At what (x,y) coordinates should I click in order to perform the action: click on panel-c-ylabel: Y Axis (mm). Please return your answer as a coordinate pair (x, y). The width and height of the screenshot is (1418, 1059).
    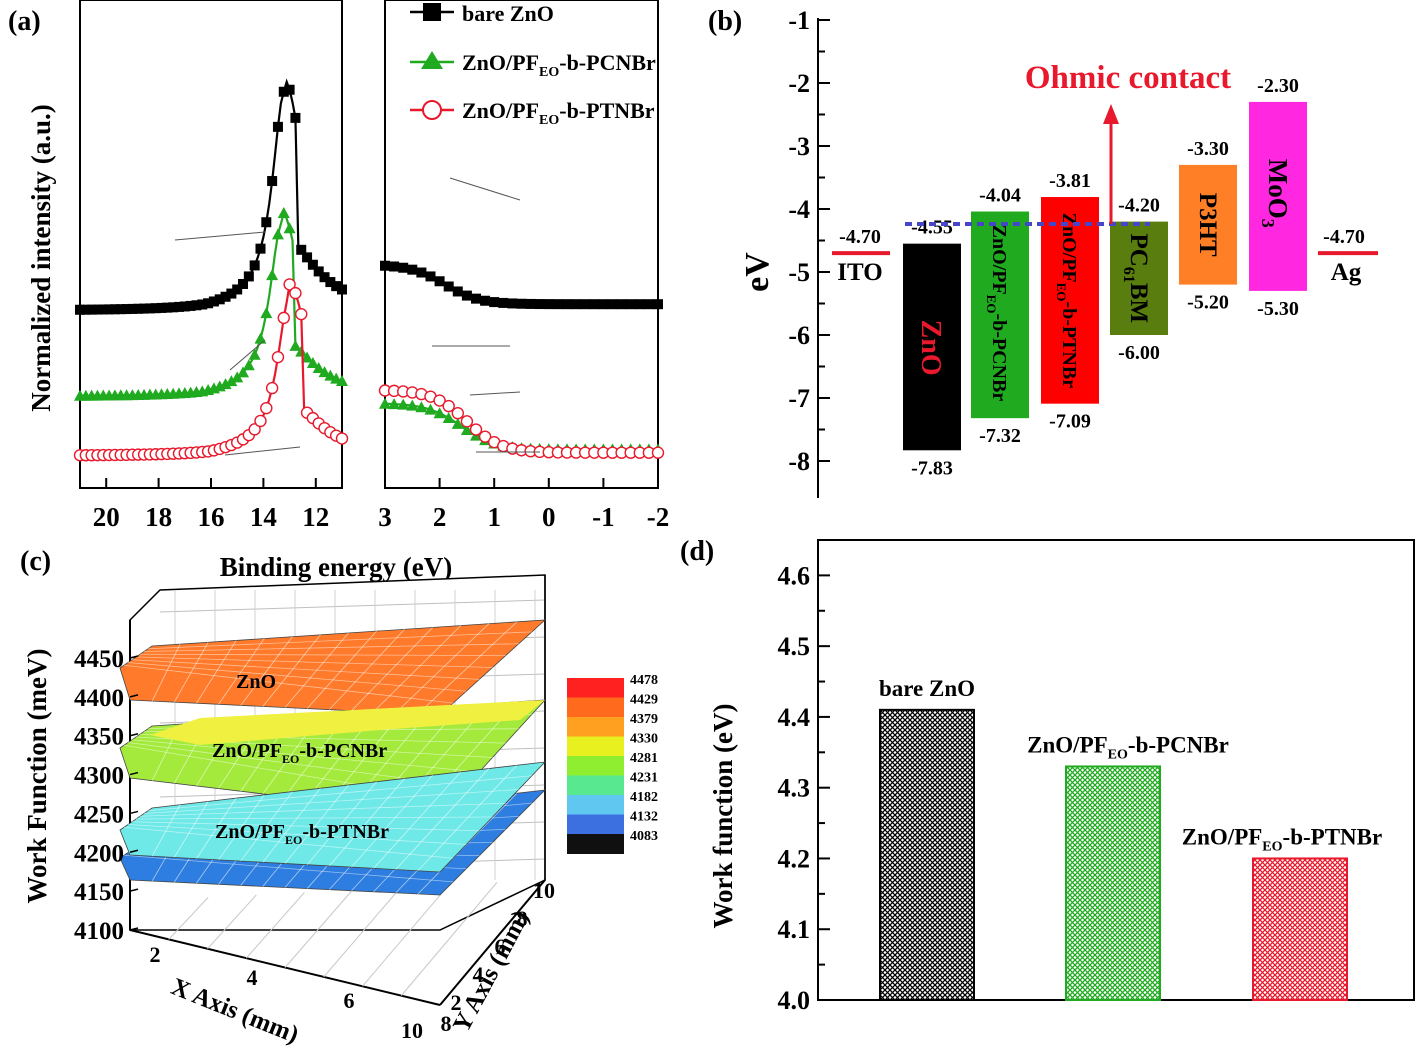
    Looking at the image, I should click on (491, 971).